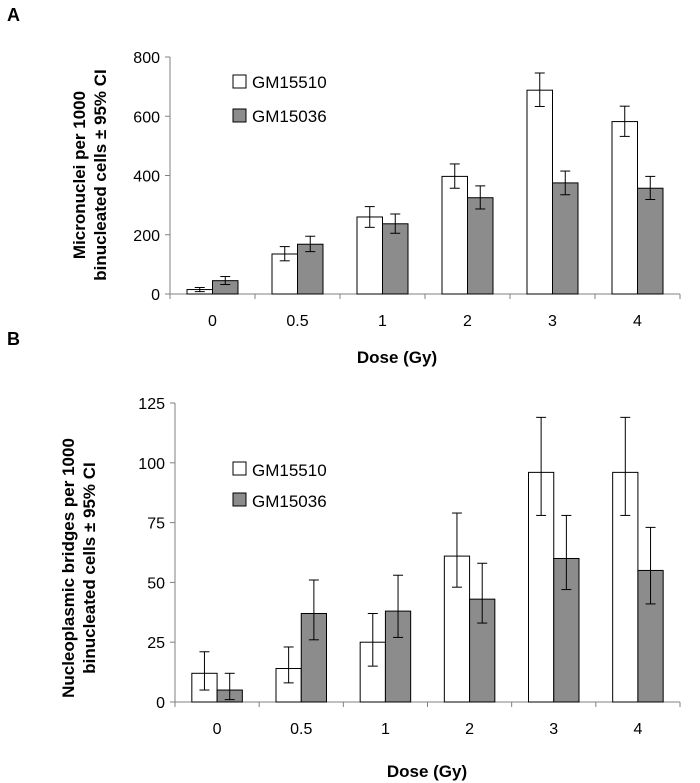 The image size is (700, 783). Describe the element at coordinates (427, 771) in the screenshot. I see `panel-b-x-axis-title: Dose (Gy)` at that location.